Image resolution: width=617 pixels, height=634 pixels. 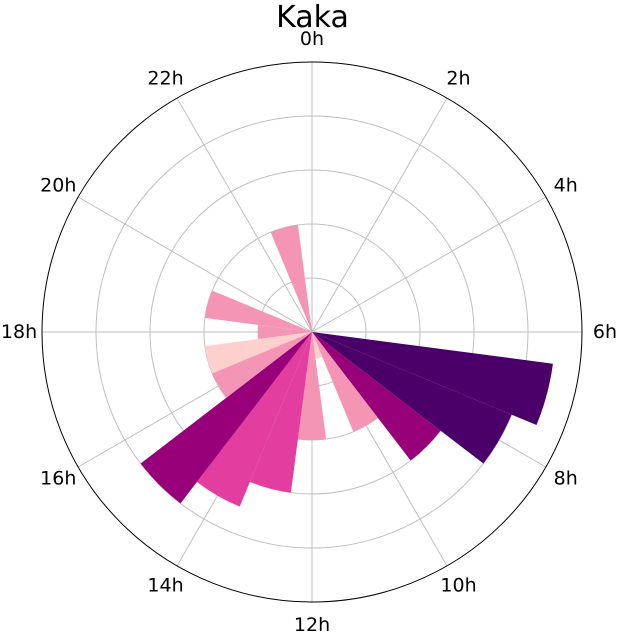 What do you see at coordinates (458, 586) in the screenshot?
I see `theta-tick-label: 10h` at bounding box center [458, 586].